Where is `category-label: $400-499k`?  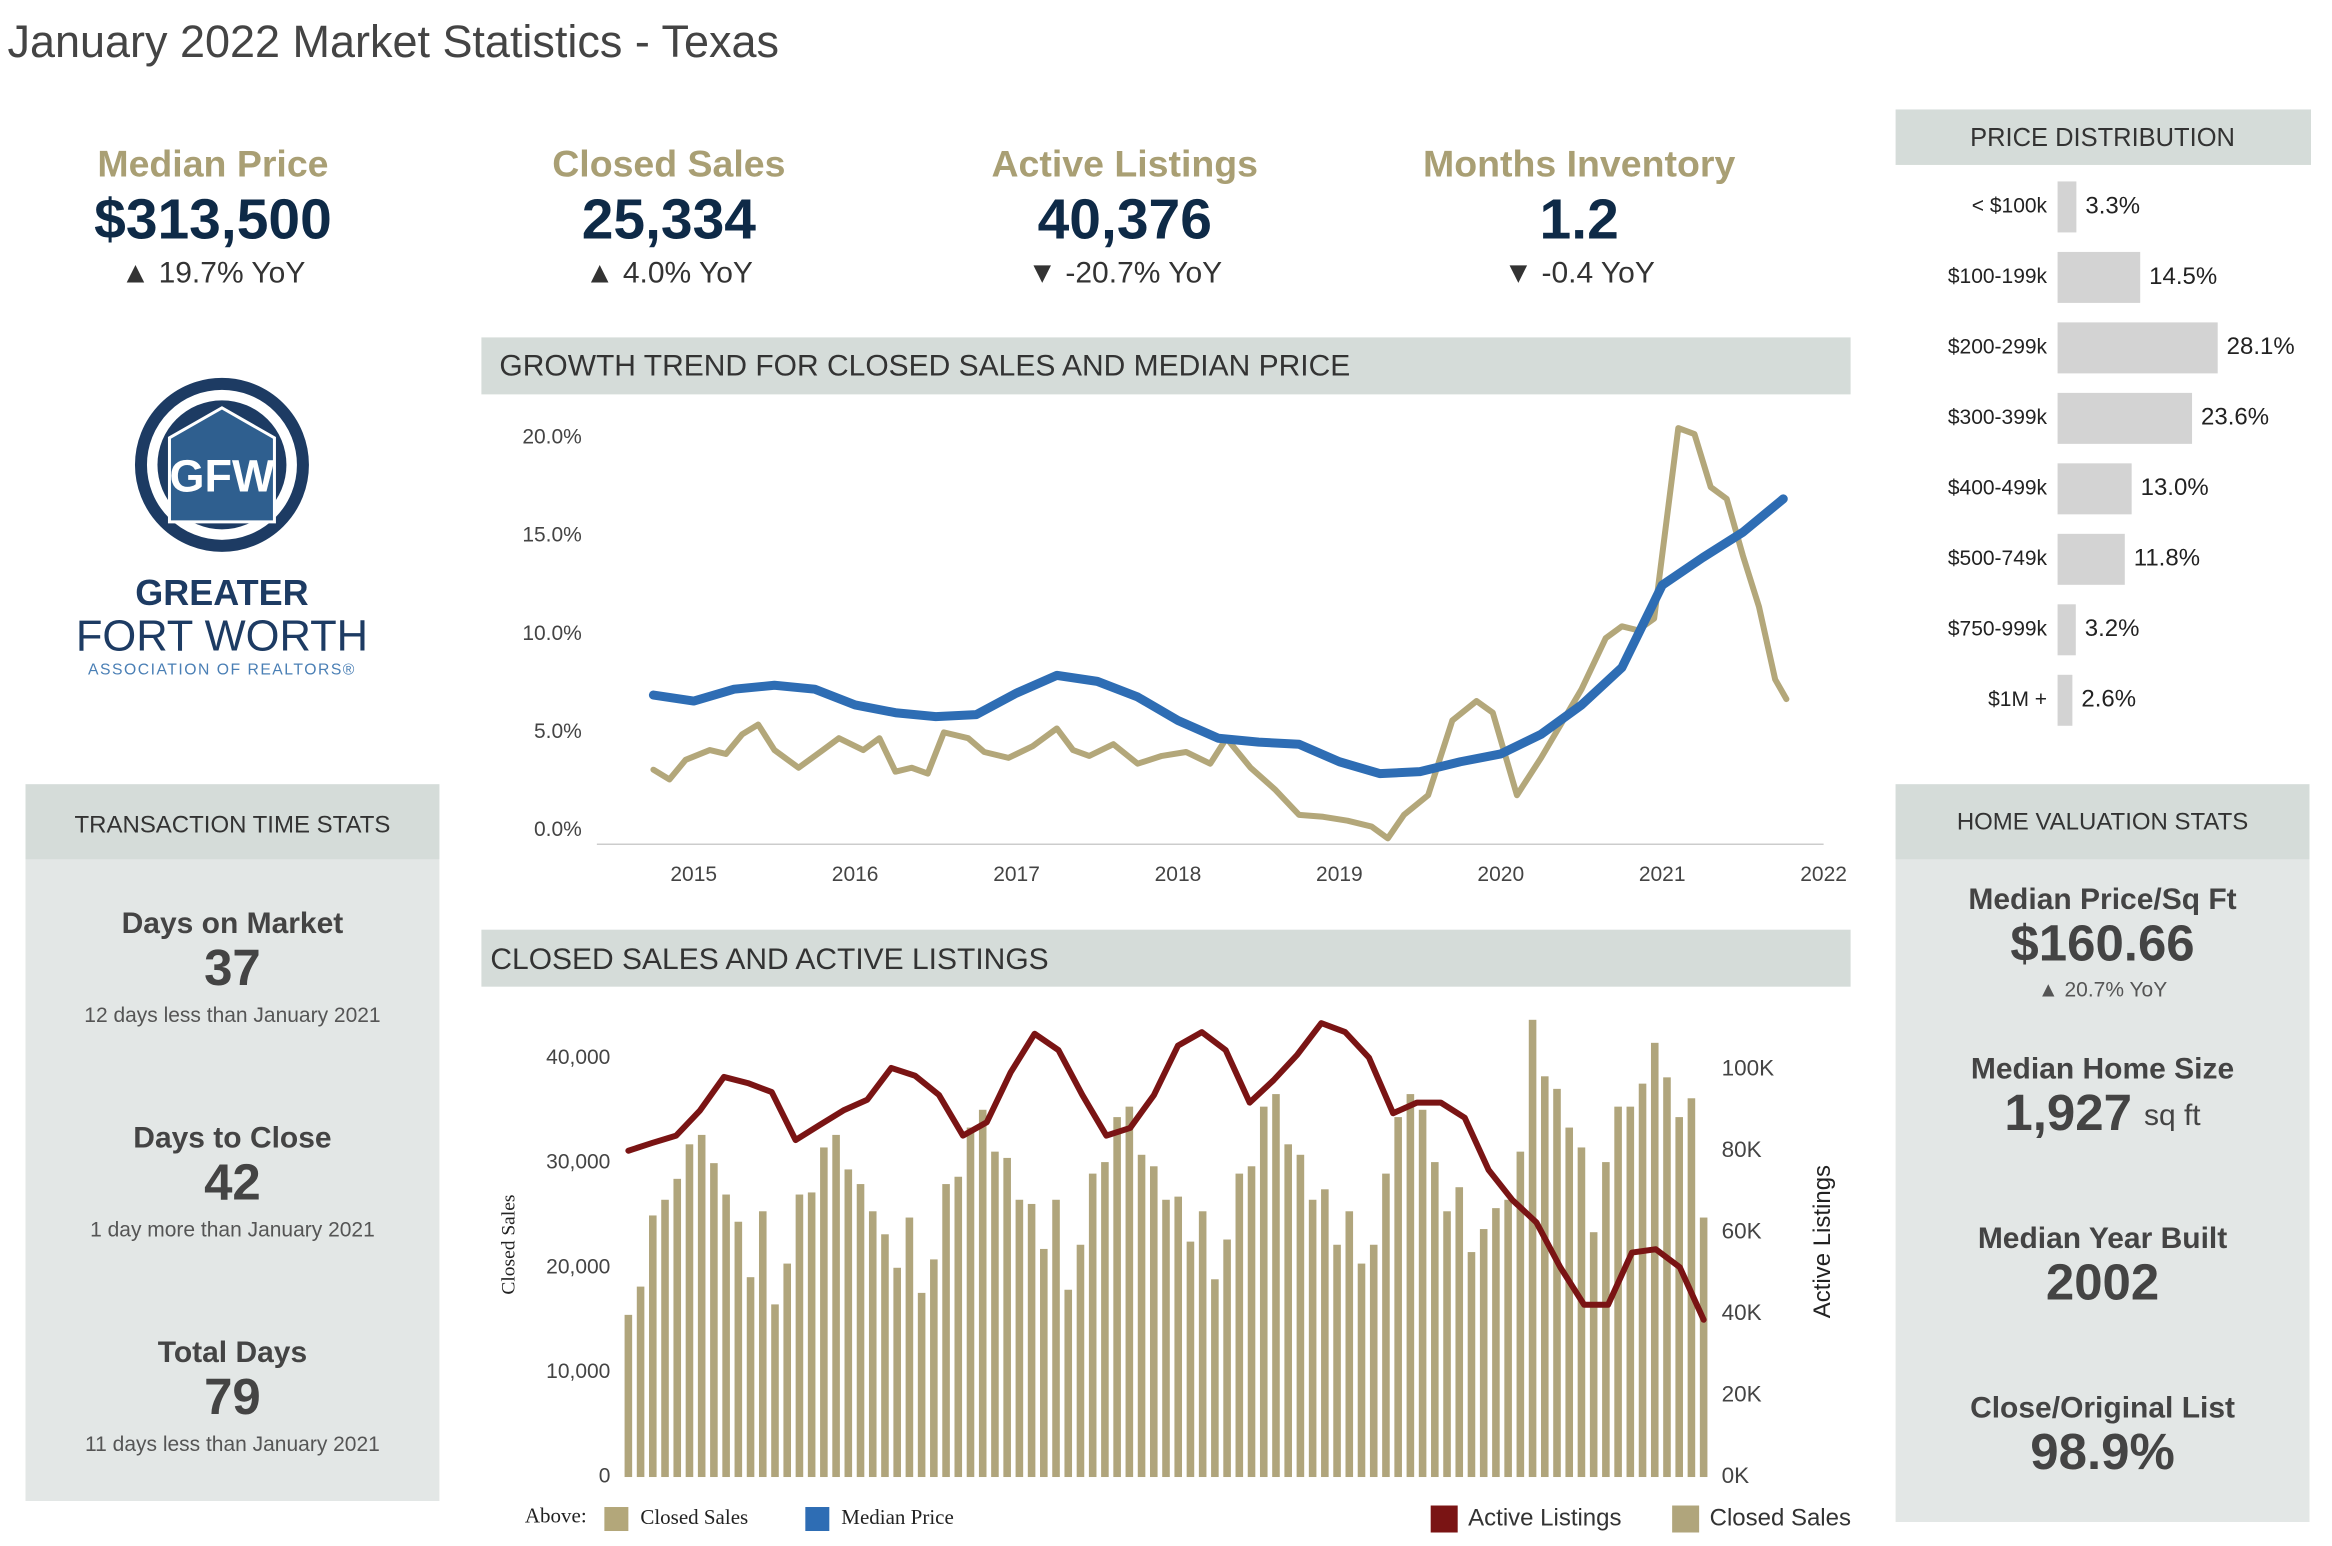 category-label: $400-499k is located at coordinates (1998, 487).